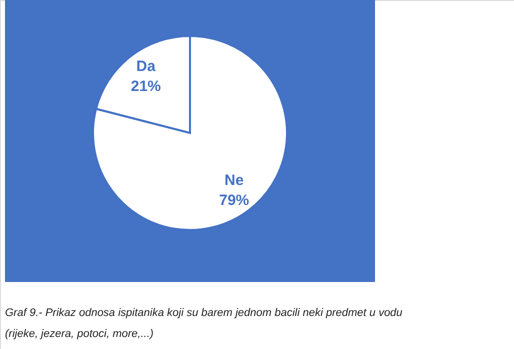 The image size is (514, 349). Describe the element at coordinates (146, 67) in the screenshot. I see `slice-label: Da` at that location.